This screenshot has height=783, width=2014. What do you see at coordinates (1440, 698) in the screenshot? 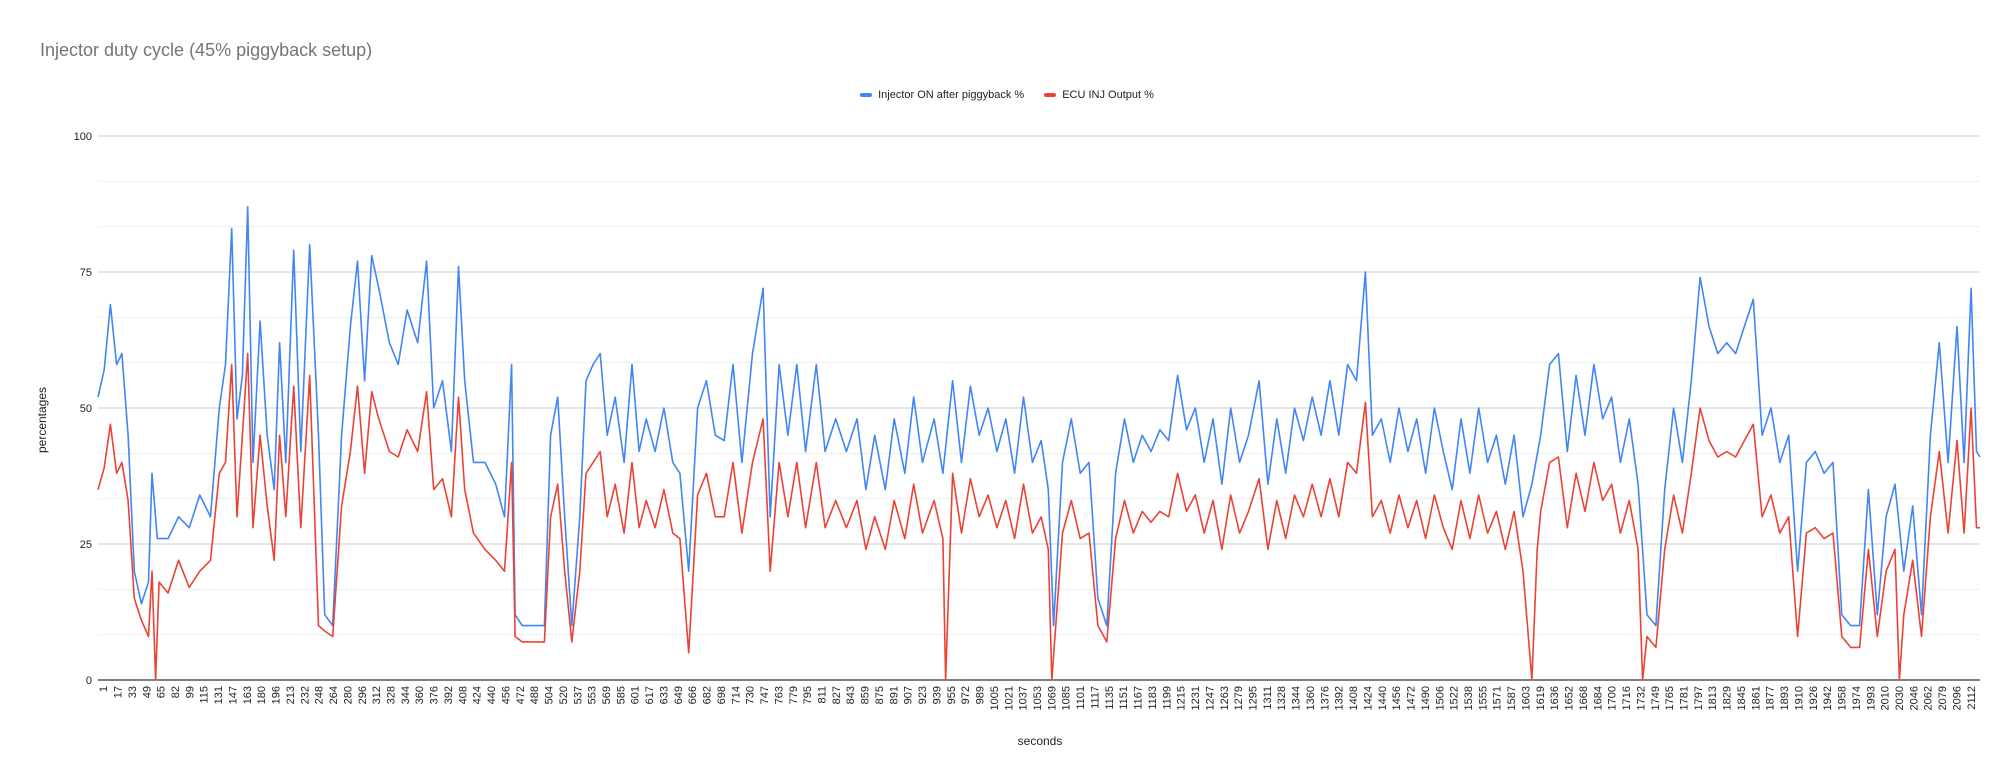
I see `x-tick-label: 1506` at bounding box center [1440, 698].